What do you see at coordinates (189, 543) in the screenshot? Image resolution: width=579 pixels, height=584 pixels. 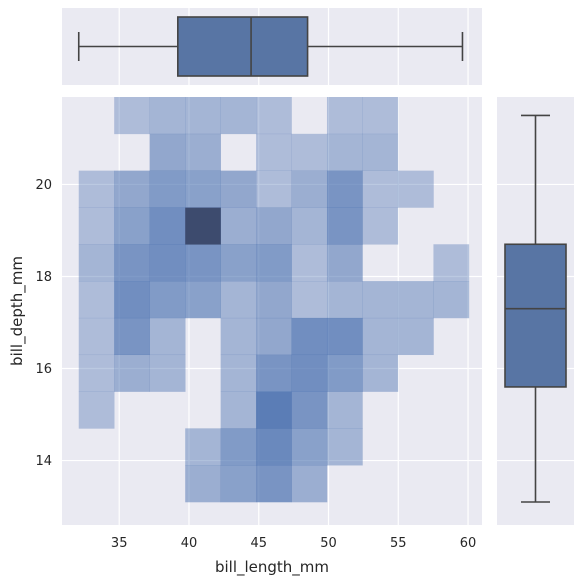 I see `x-tick-label: 40` at bounding box center [189, 543].